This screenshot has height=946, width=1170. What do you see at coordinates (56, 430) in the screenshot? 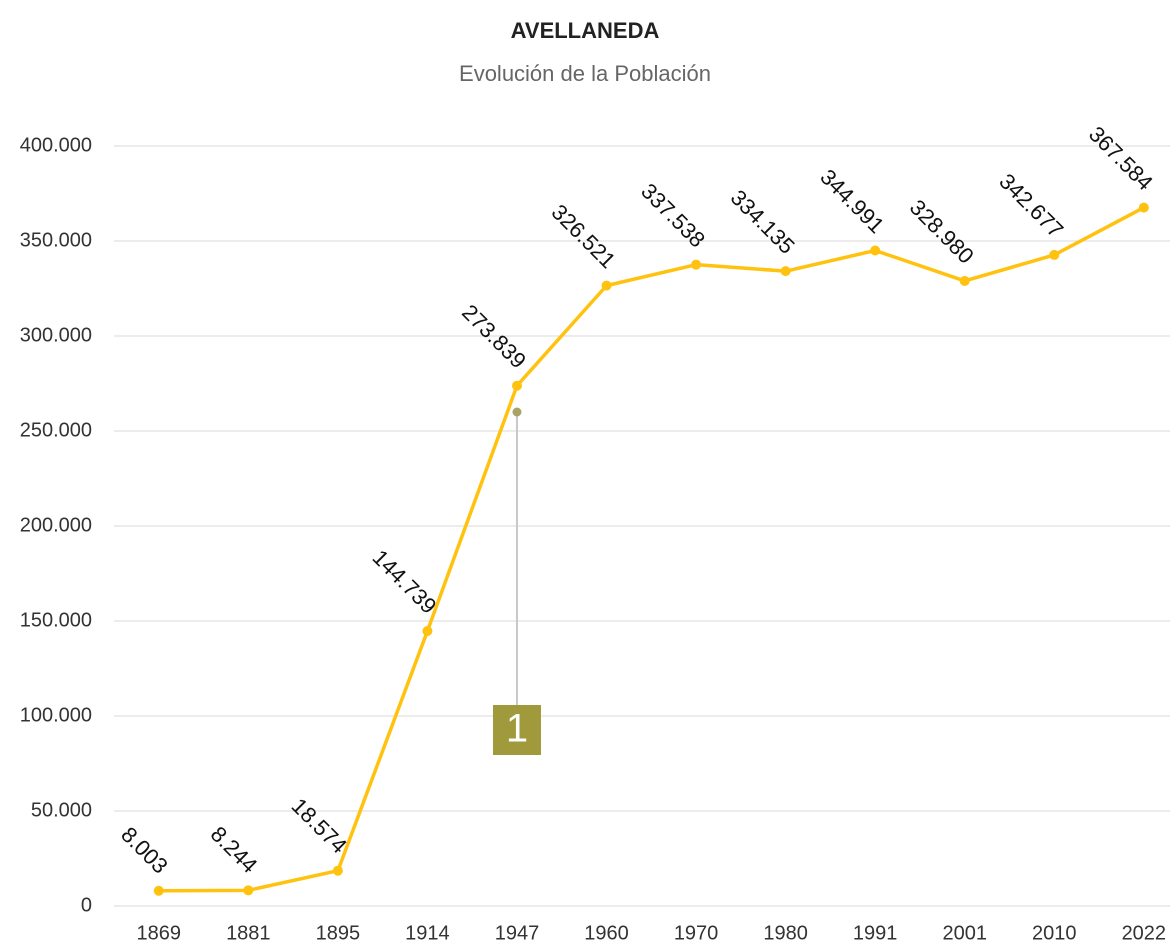
I see `y-tick-label: 250.000` at bounding box center [56, 430].